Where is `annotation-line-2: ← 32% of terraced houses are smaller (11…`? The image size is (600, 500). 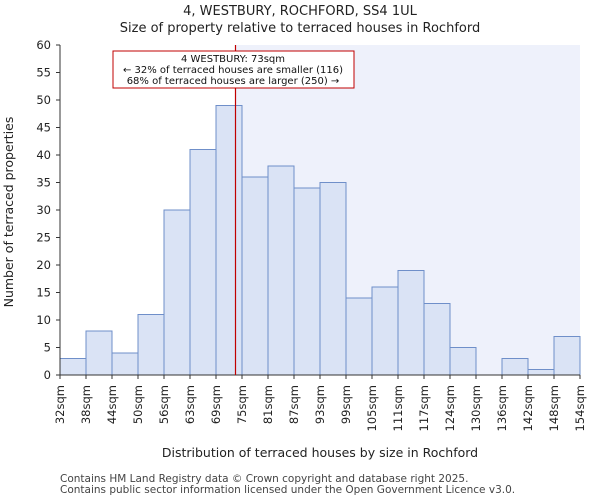 annotation-line-2: ← 32% of terraced houses are smaller (11… is located at coordinates (233, 70).